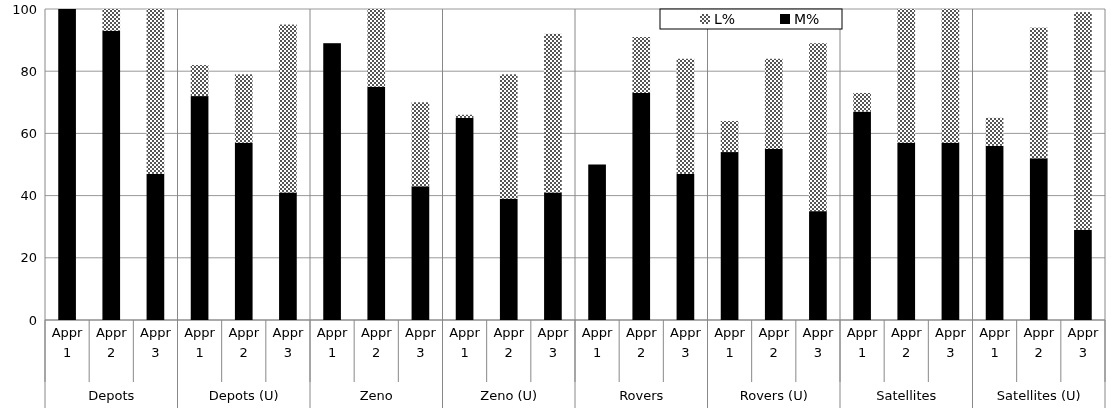 This screenshot has width=1111, height=408. What do you see at coordinates (28, 133) in the screenshot?
I see `y-tick-label: 60` at bounding box center [28, 133].